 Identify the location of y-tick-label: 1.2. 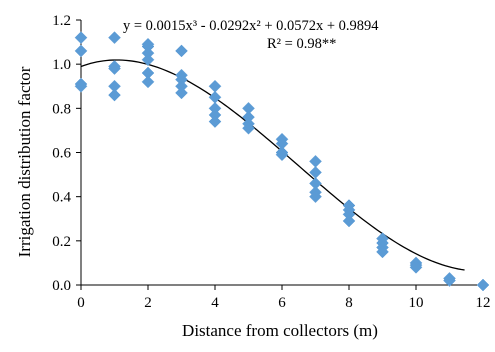
(61, 21).